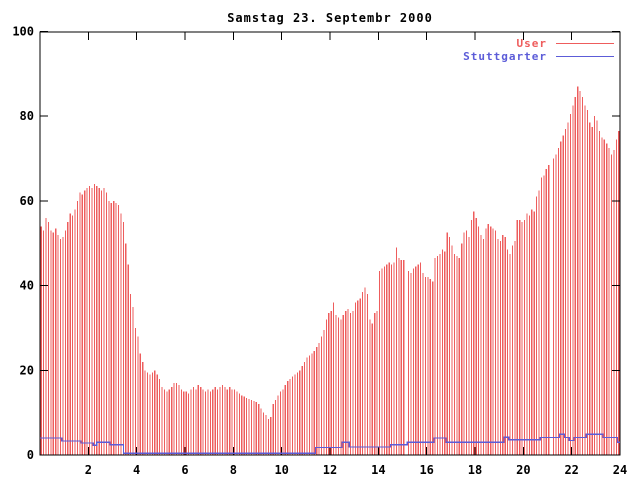  I want to click on x-tick-label: 4, so click(136, 470).